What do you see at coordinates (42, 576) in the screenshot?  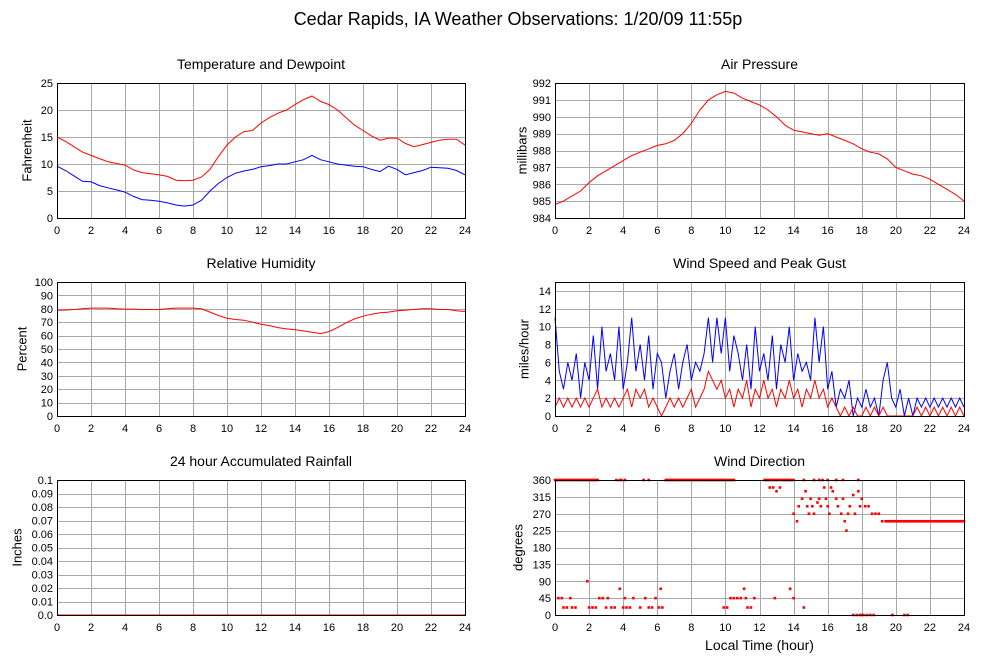 I see `y-tick-label: 0.03` at bounding box center [42, 576].